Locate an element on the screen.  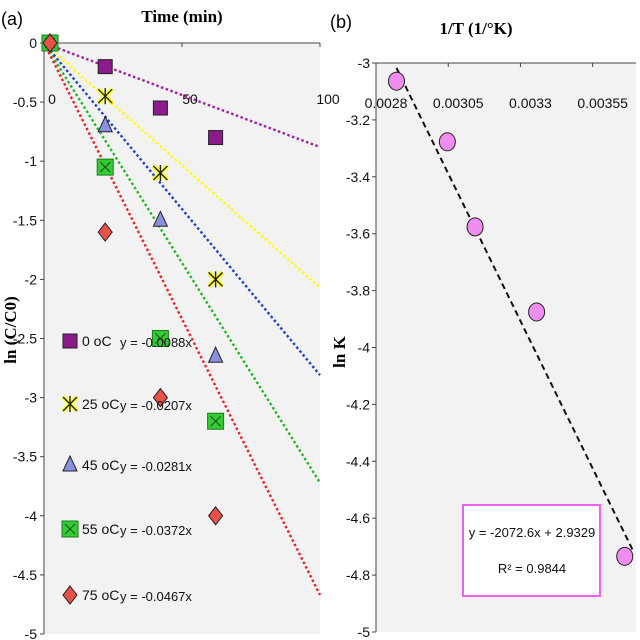
y-tick-label: -4.5 is located at coordinates (25, 575).